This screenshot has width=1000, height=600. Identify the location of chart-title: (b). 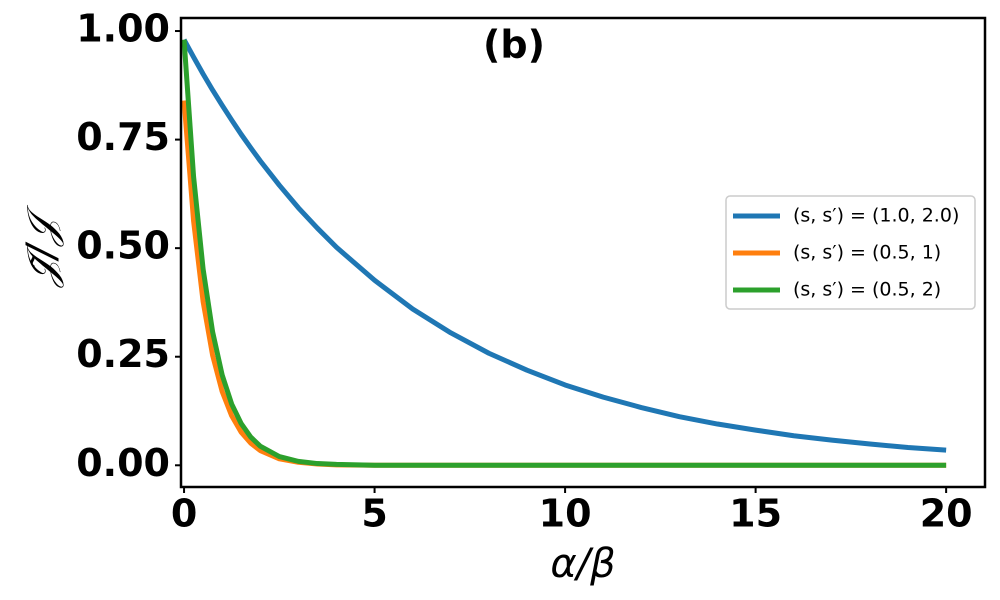
(514, 45).